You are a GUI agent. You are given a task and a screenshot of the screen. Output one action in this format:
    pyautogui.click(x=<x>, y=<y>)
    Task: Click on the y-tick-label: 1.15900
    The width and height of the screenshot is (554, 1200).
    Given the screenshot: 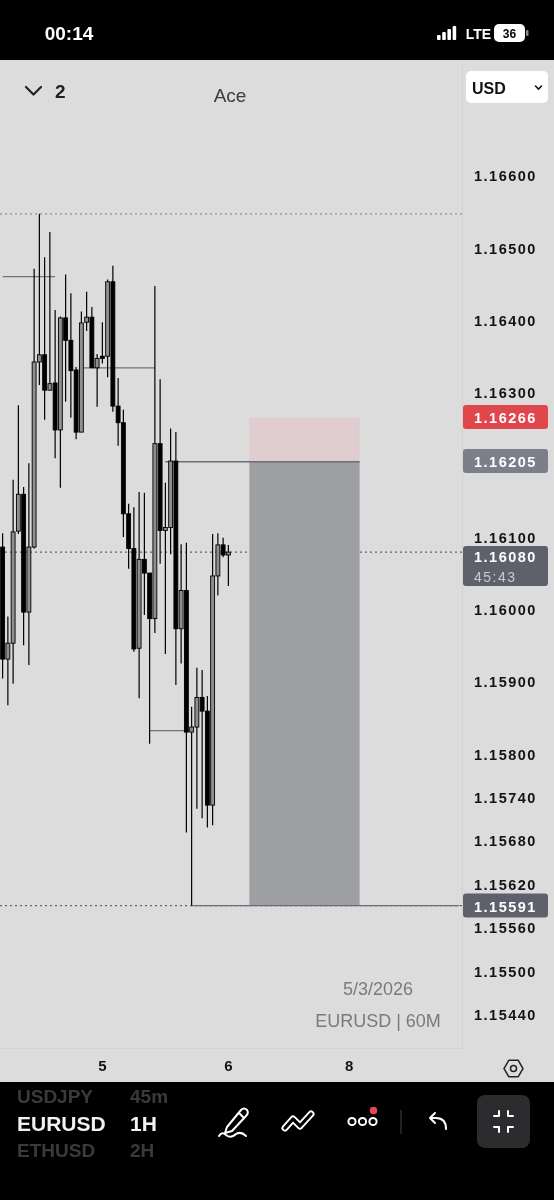 What is the action you would take?
    pyautogui.click(x=505, y=682)
    